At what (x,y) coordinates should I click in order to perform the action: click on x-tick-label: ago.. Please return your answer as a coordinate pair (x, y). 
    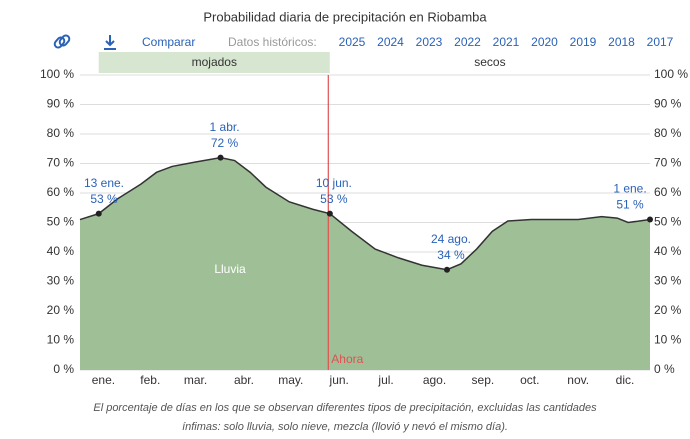
    Looking at the image, I should click on (434, 380).